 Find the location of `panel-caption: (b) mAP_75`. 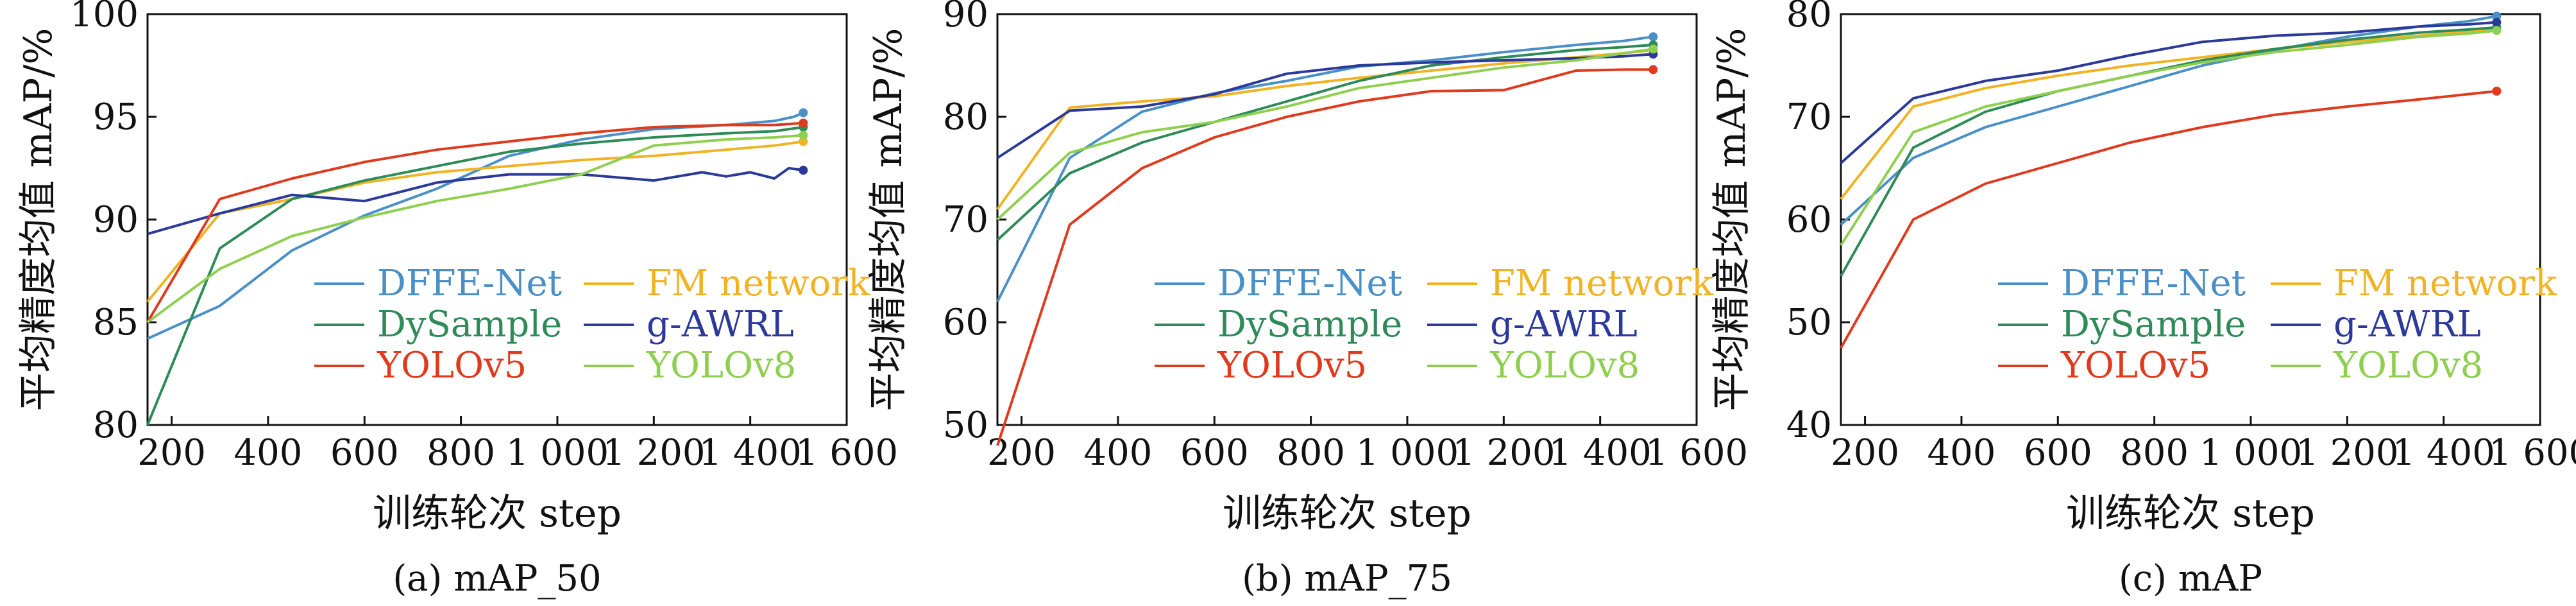

panel-caption: (b) mAP_75 is located at coordinates (1347, 579).